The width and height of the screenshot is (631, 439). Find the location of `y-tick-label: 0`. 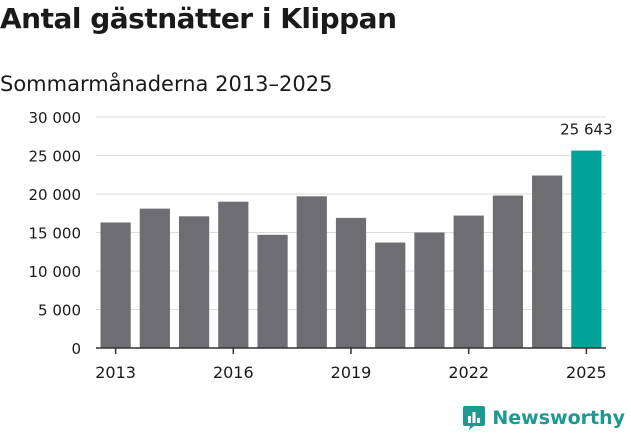

y-tick-label: 0 is located at coordinates (76, 349).